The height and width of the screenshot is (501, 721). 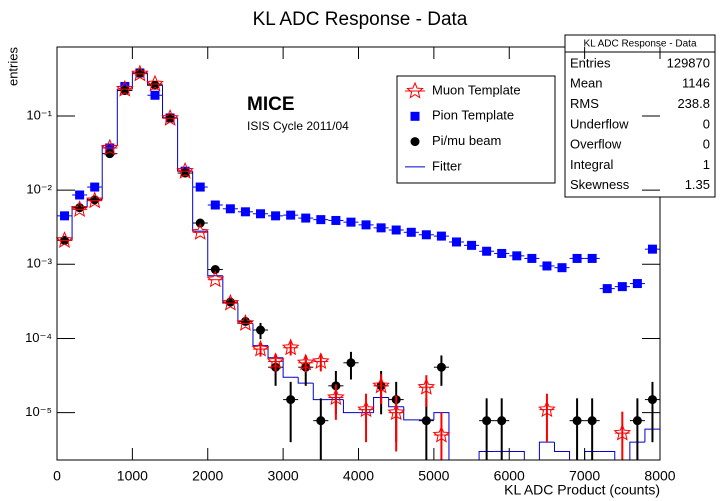 What do you see at coordinates (509, 476) in the screenshot?
I see `x-tick-label: 6000` at bounding box center [509, 476].